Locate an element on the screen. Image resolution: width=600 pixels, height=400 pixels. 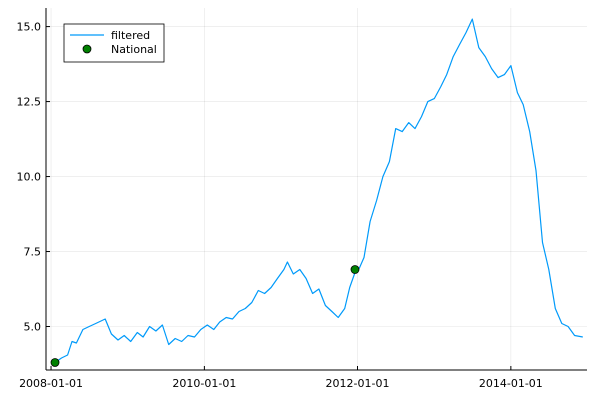
legend-label-filtered: filtered is located at coordinates (130, 35).